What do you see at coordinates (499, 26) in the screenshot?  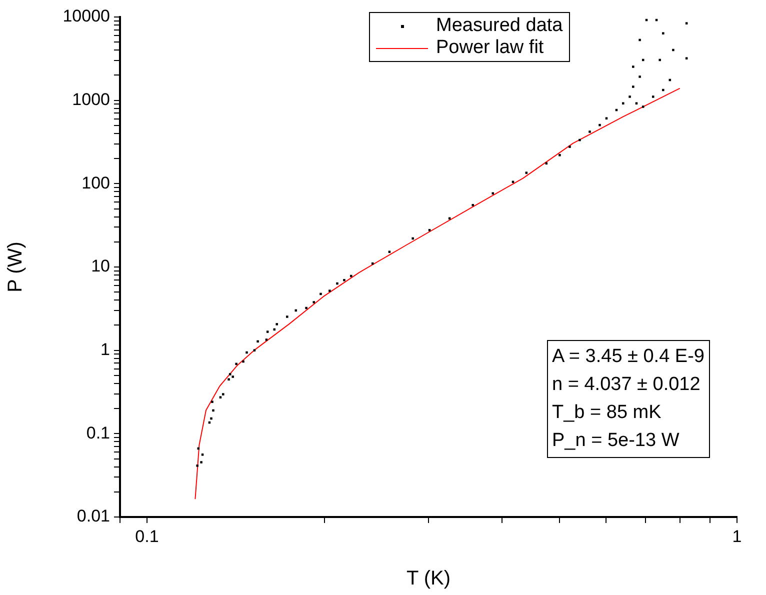 I see `legend-label: Measured data` at bounding box center [499, 26].